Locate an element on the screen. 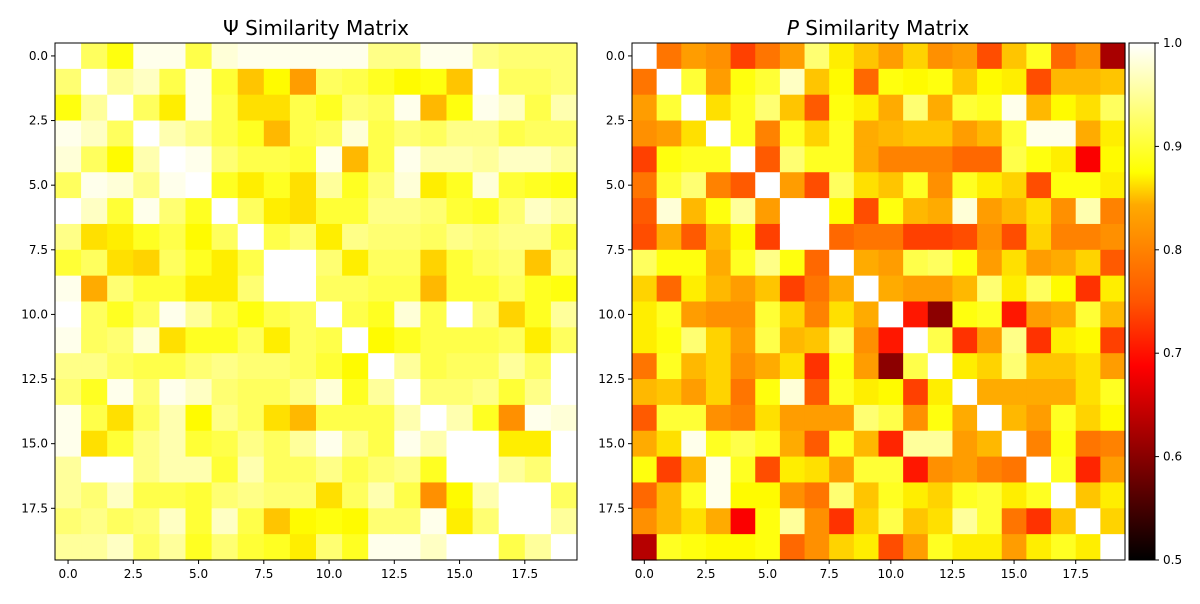 This screenshot has height=604, width=1200. p-x-ticks: 0.0 2.5 5.0 7.5 10.0 12.5 15.0 17.5 is located at coordinates (862, 570).